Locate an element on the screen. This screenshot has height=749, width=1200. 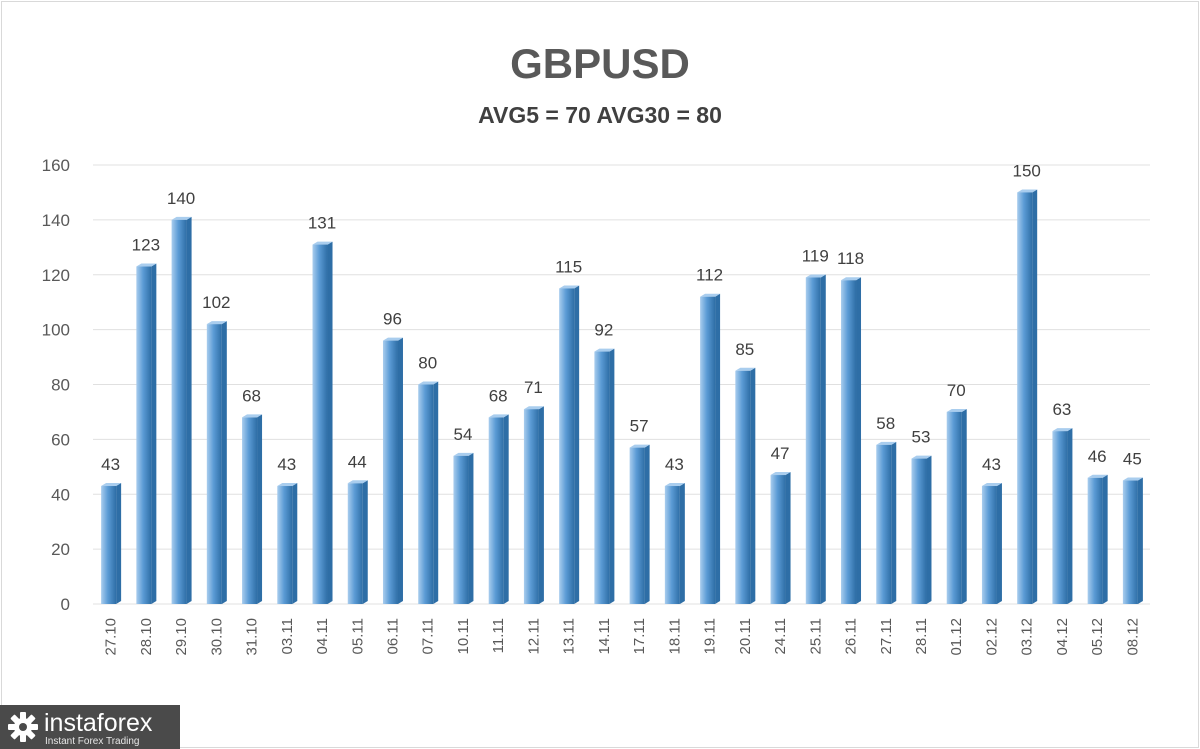
x-tick-label: 12.11 is located at coordinates (533, 636).